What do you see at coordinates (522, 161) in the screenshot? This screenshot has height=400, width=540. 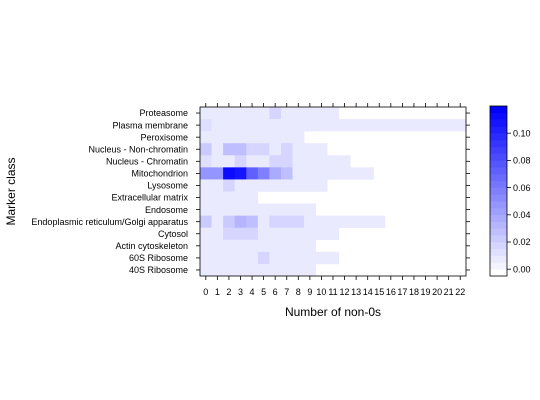 I see `colorbar-tick-label: 0.08` at bounding box center [522, 161].